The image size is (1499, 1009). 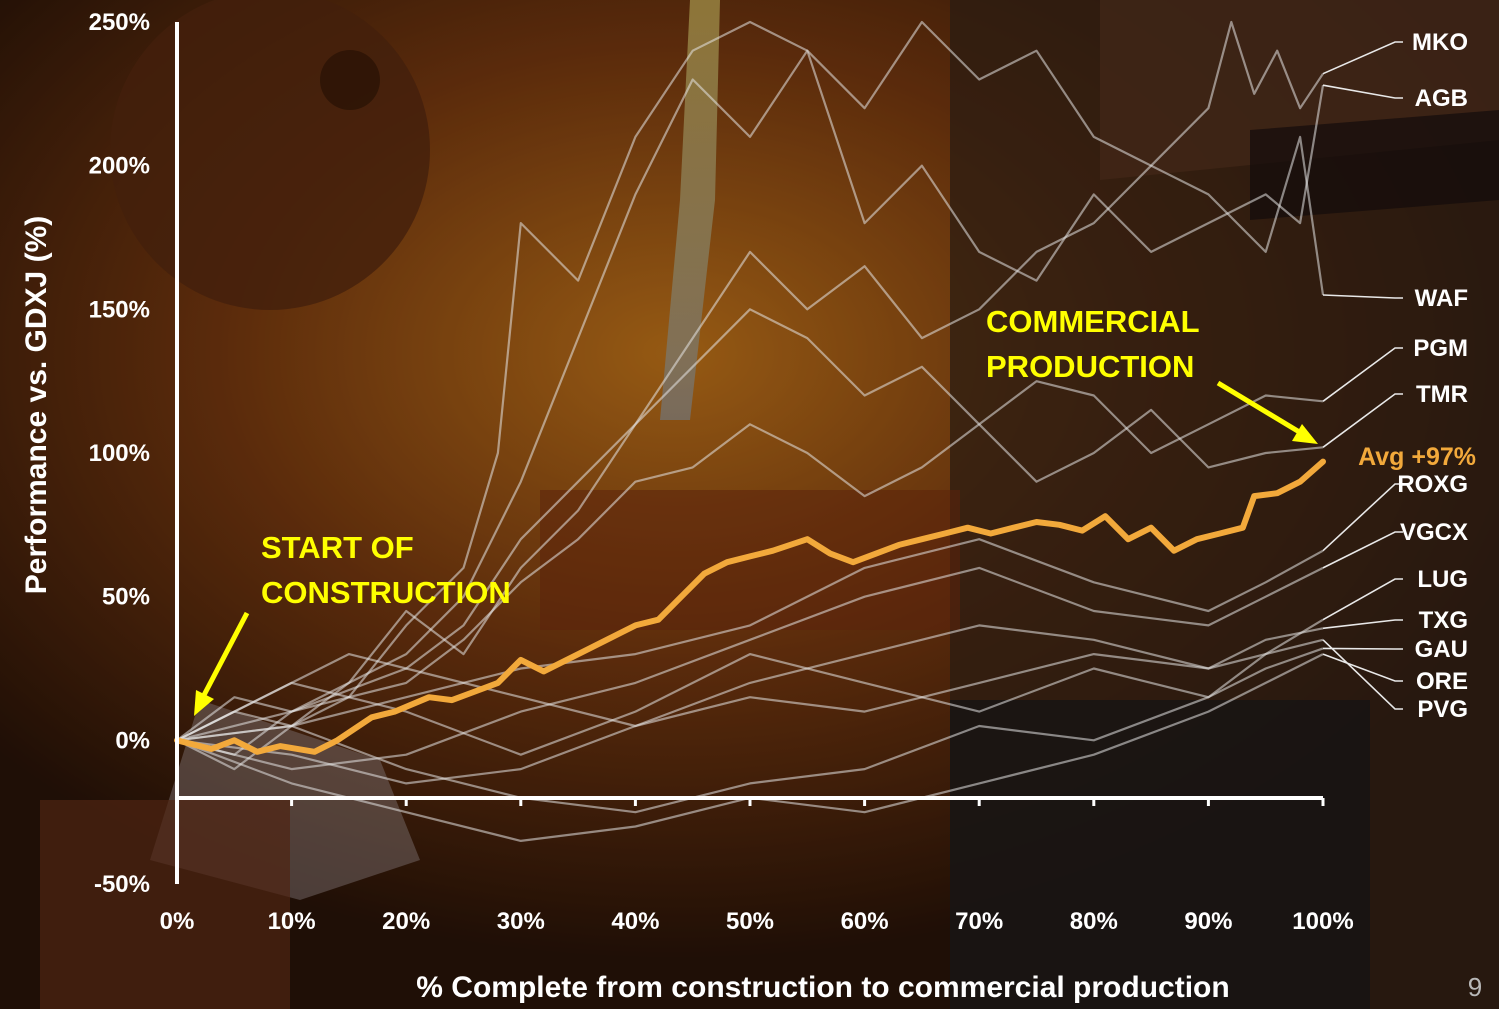 I want to click on start-annotation-line2: CONSTRUCTION, so click(x=386, y=592).